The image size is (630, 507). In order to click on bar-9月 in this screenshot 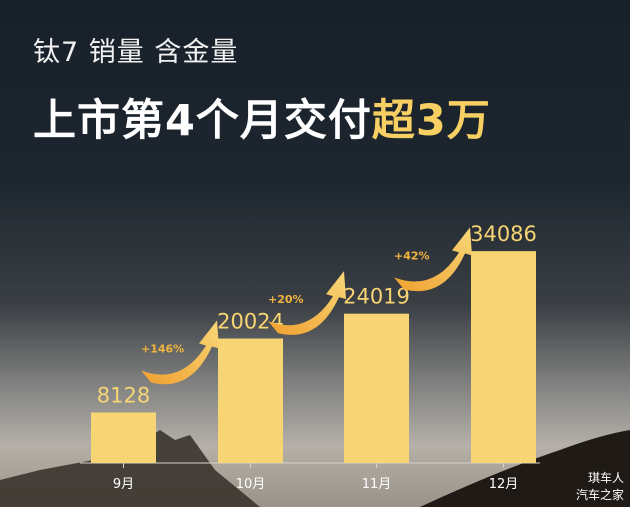, I will do `click(123, 437)`.